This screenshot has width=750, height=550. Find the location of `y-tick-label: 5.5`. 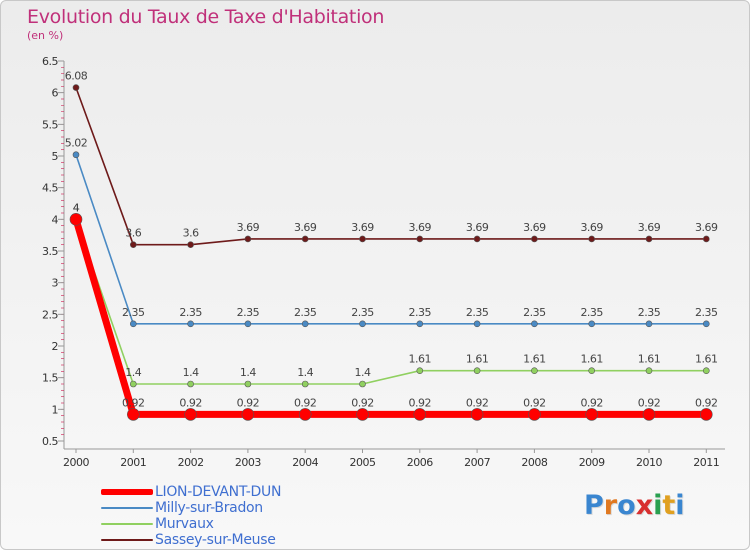

y-tick-label: 5.5 is located at coordinates (50, 124).